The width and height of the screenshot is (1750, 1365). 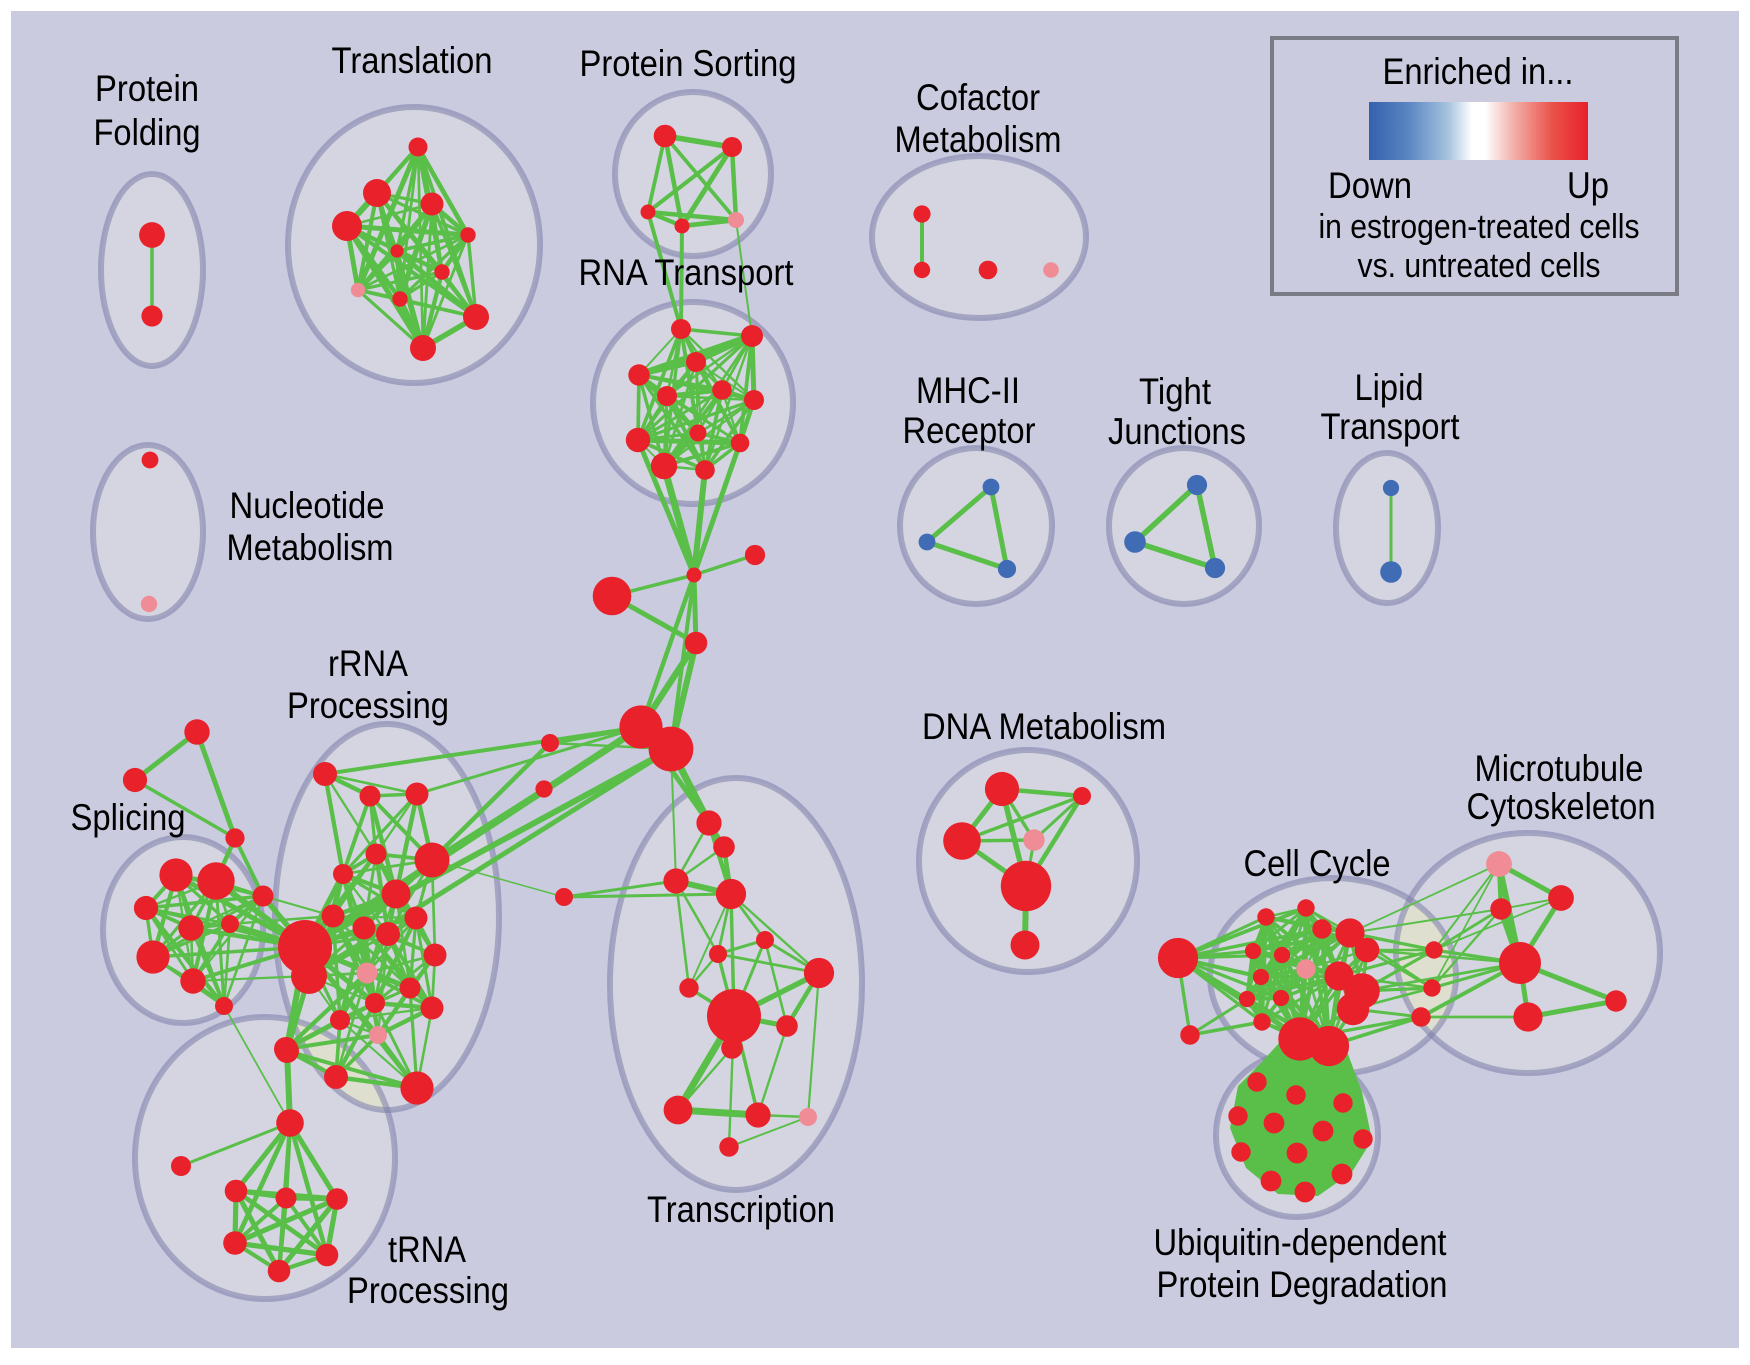 What do you see at coordinates (1391, 426) in the screenshot?
I see `svg-text: Transport` at bounding box center [1391, 426].